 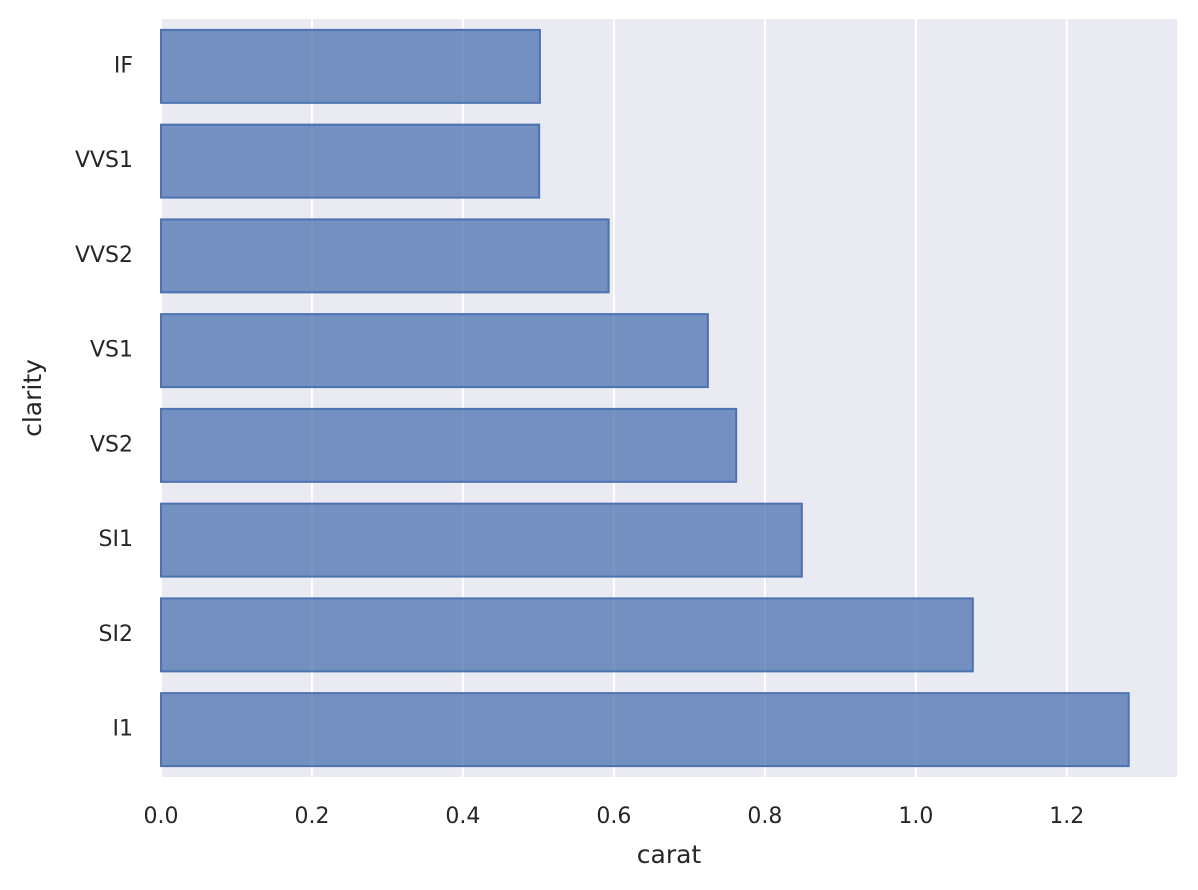 What do you see at coordinates (669, 854) in the screenshot?
I see `x-axis-label: carat` at bounding box center [669, 854].